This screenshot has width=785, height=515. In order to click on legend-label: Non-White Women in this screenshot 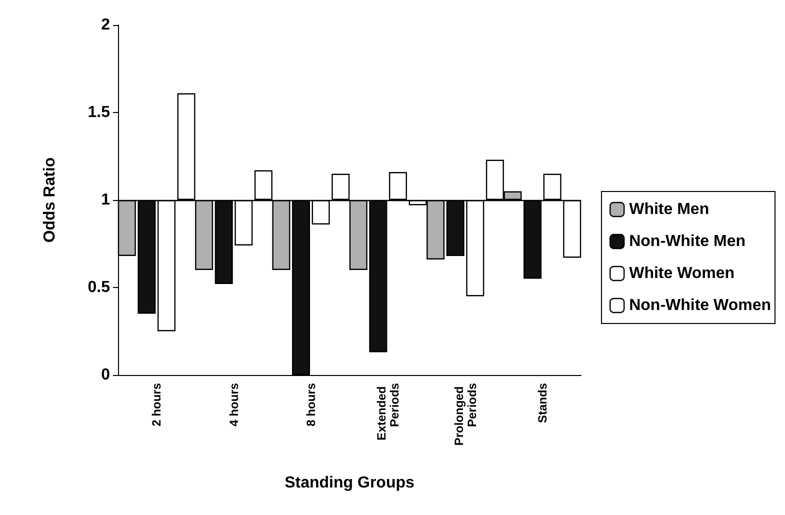, I will do `click(700, 305)`.